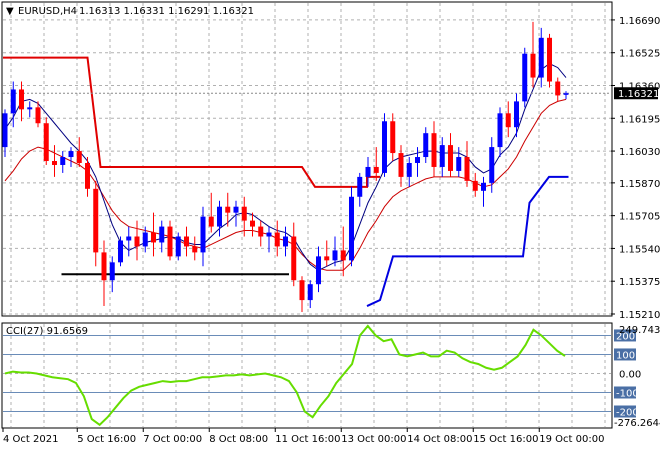  I want to click on price-tick-label: 1.16690, so click(639, 21).